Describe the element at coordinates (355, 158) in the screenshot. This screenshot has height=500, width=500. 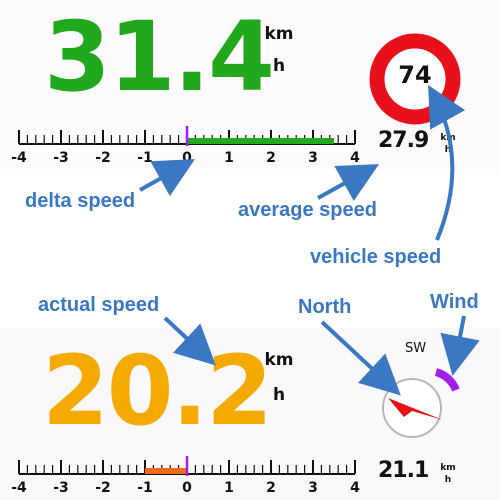
I see `top-scale-label: 4` at that location.